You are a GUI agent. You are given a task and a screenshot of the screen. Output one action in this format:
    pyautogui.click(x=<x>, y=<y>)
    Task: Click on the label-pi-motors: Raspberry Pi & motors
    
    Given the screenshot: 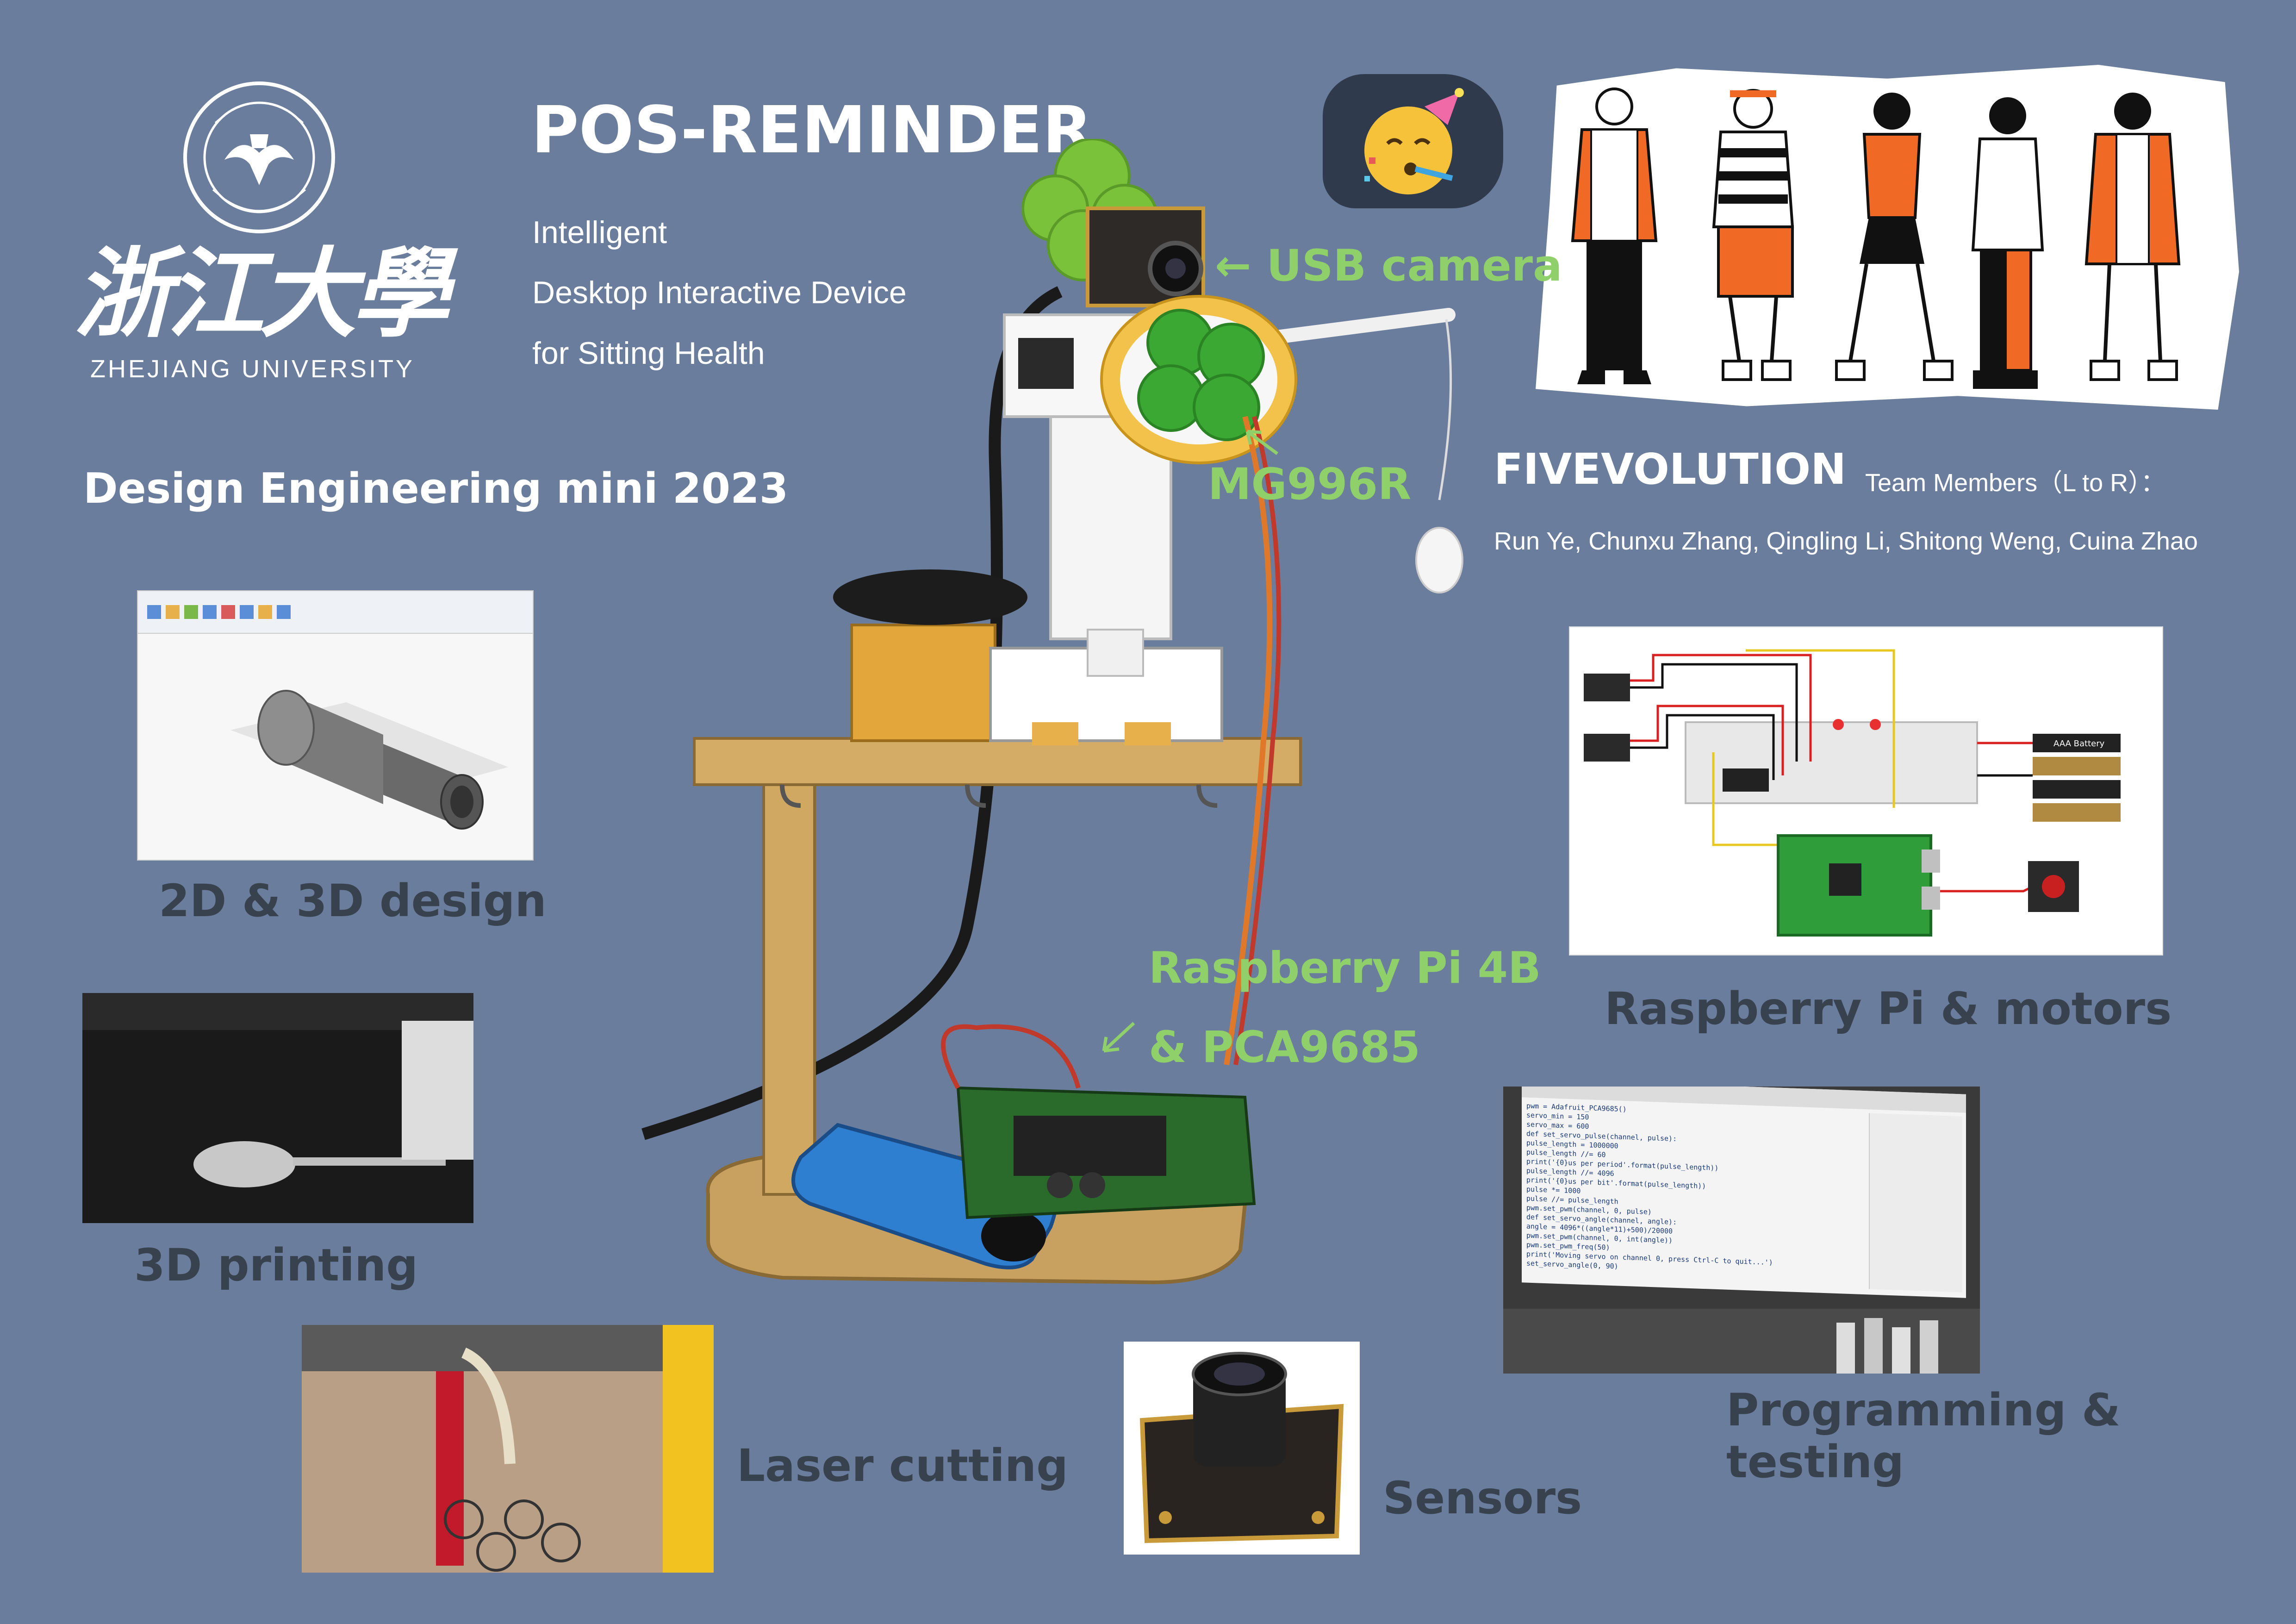 What is the action you would take?
    pyautogui.click(x=1888, y=1009)
    